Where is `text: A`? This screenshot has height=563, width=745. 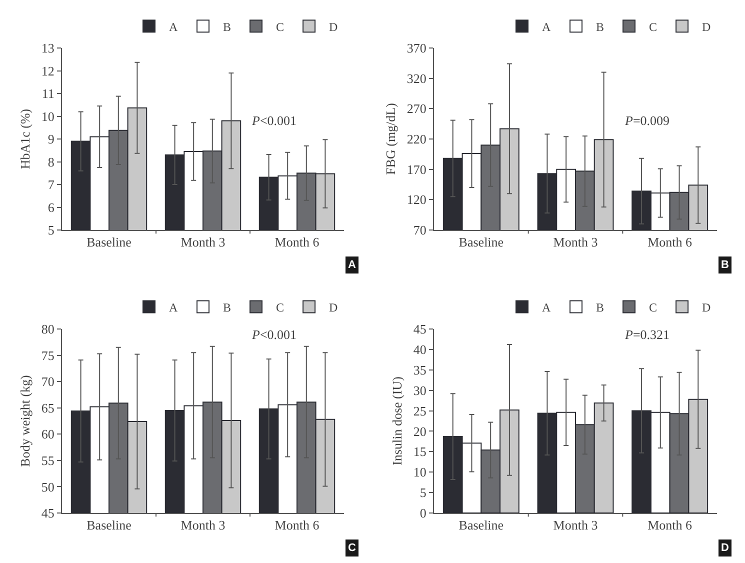 text: A is located at coordinates (352, 265).